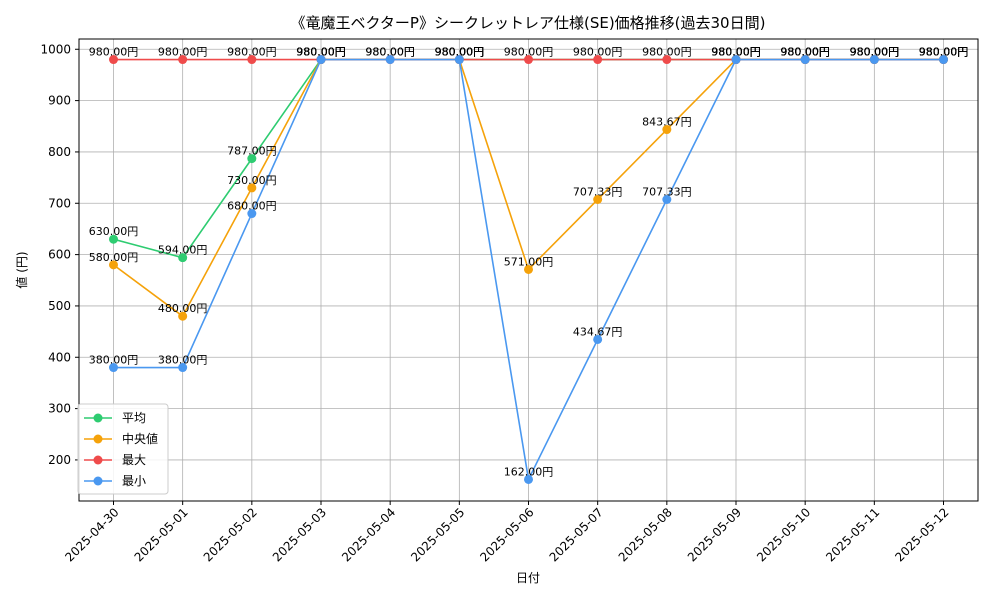 This screenshot has width=1000, height=604. Describe the element at coordinates (59, 306) in the screenshot. I see `y-tick-label: 500` at that location.